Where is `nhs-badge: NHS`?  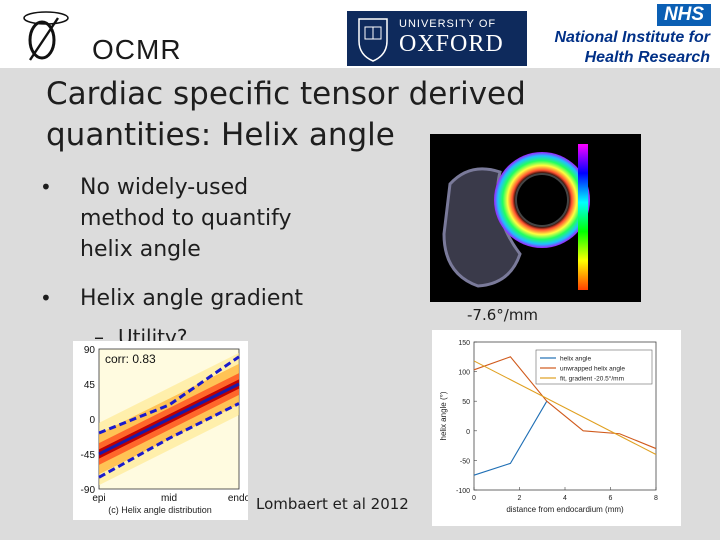 nhs-badge: NHS is located at coordinates (684, 15).